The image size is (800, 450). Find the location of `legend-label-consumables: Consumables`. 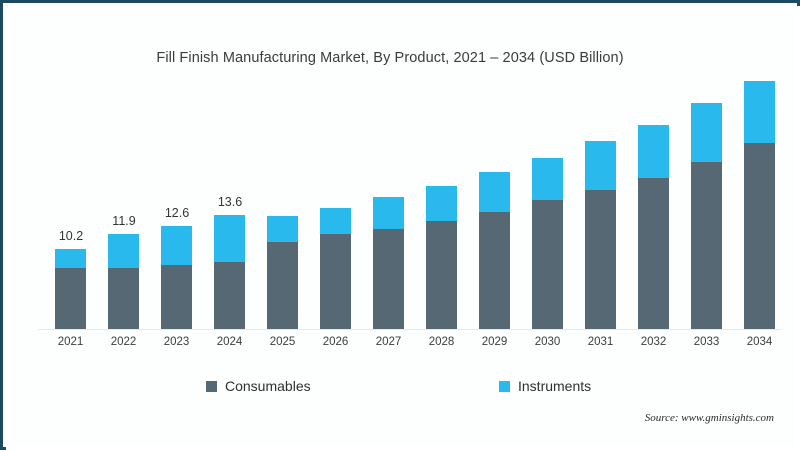

legend-label-consumables: Consumables is located at coordinates (268, 386).